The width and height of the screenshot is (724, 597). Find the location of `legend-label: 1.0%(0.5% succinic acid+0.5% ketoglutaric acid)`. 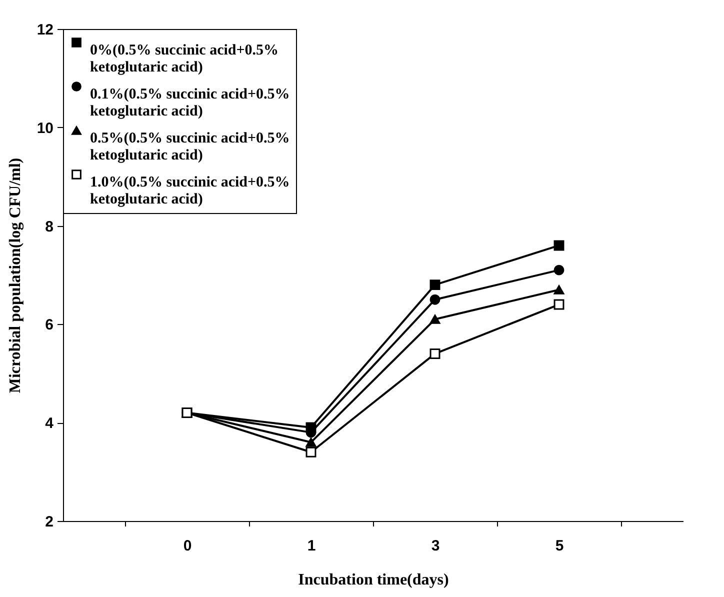

legend-label: 1.0%(0.5% succinic acid+0.5% ketoglutaric acid) is located at coordinates (190, 191).